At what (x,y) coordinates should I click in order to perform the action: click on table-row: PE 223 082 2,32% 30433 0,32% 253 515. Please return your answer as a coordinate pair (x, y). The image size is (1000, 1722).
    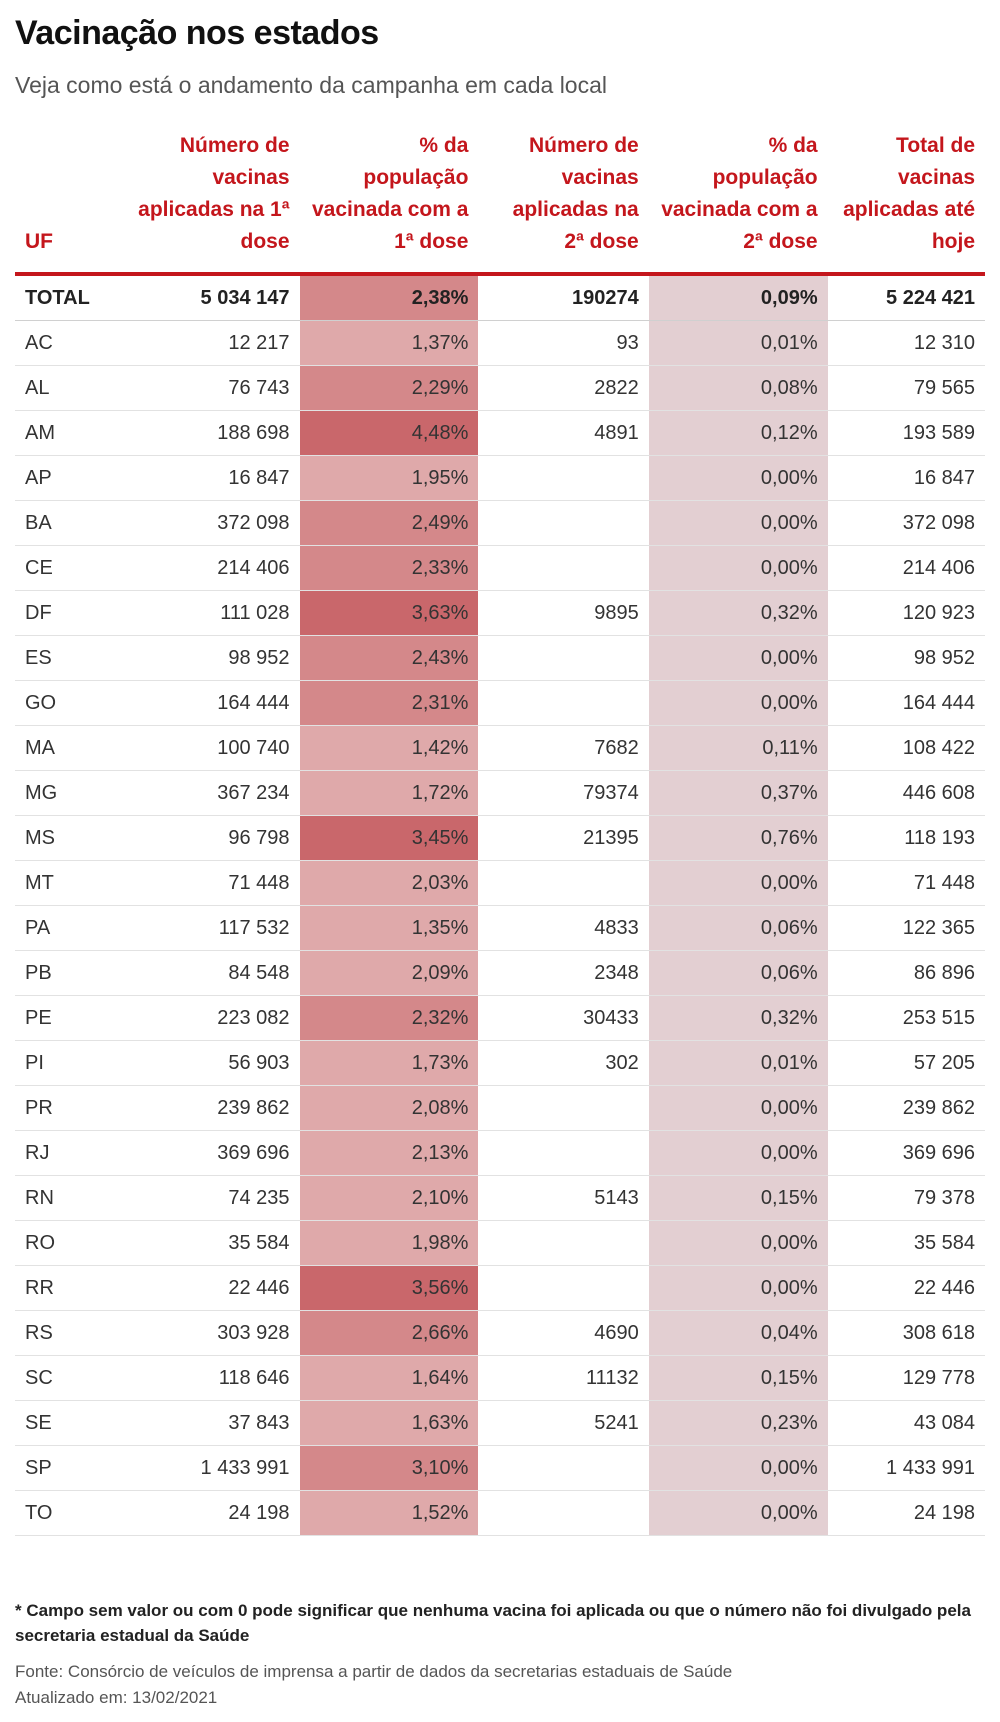
    Looking at the image, I should click on (500, 1018).